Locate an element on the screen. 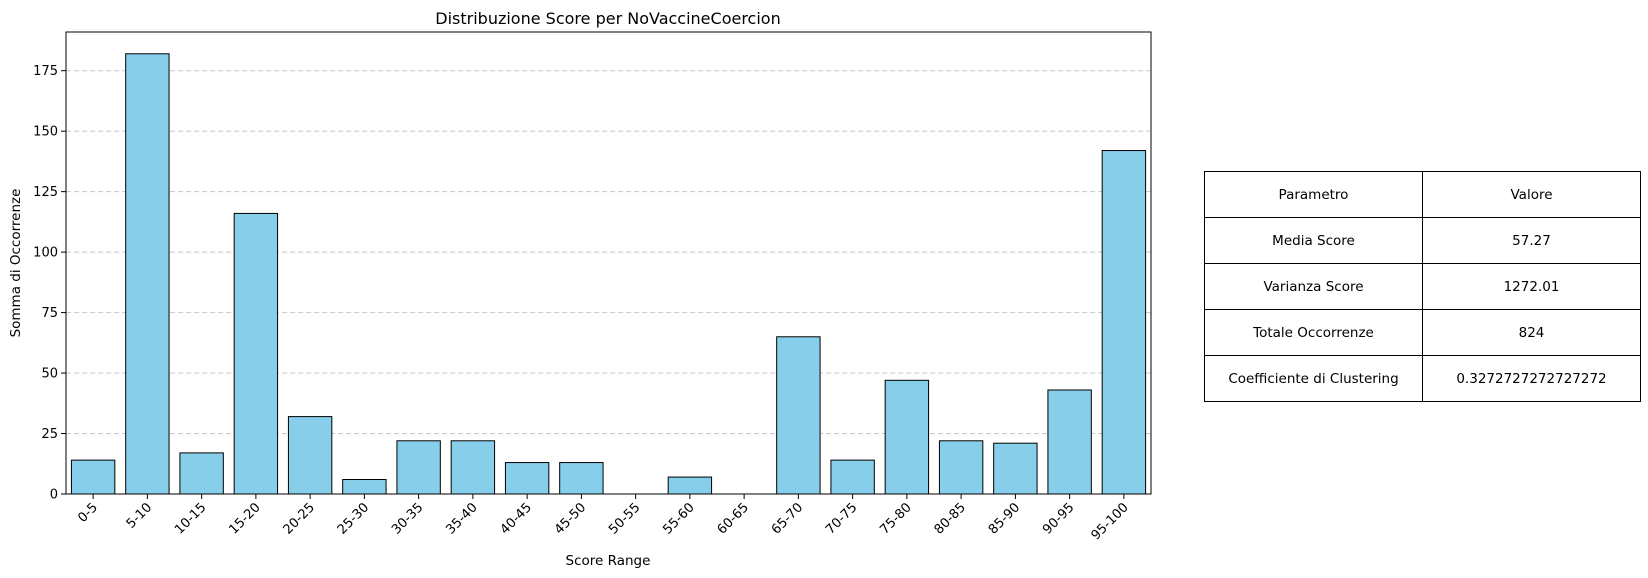  x-tick-label: 60-65 is located at coordinates (733, 518).